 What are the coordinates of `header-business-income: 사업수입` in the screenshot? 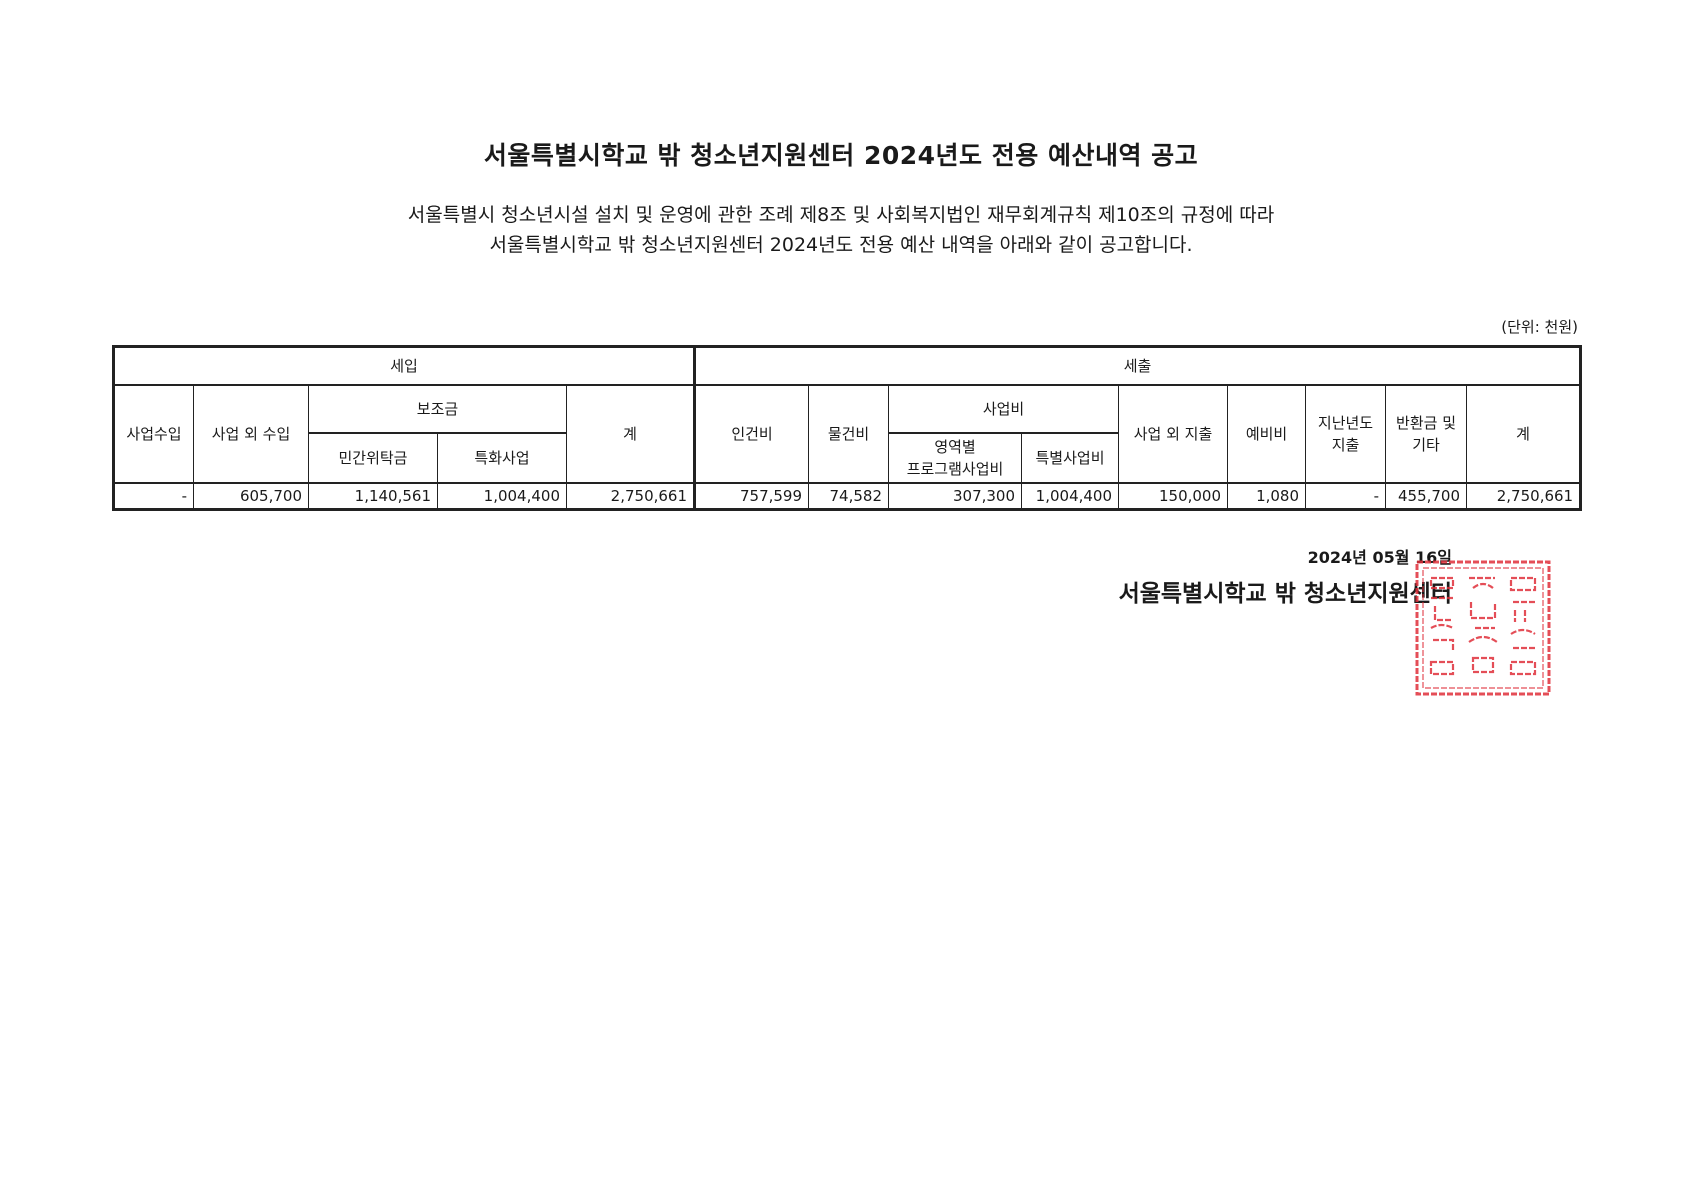 It's located at (153, 434).